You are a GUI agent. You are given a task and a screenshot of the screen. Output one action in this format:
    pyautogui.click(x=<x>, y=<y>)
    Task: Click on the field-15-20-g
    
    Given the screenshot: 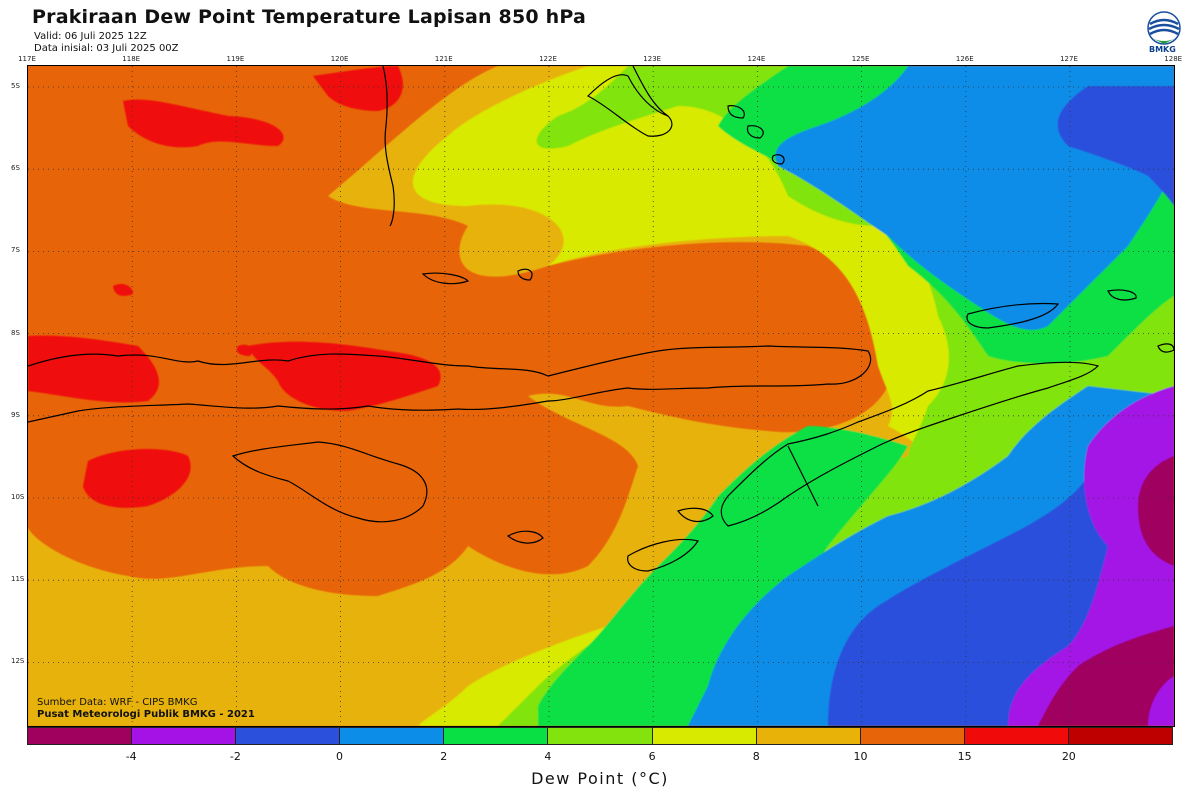 What is the action you would take?
    pyautogui.click(x=244, y=350)
    